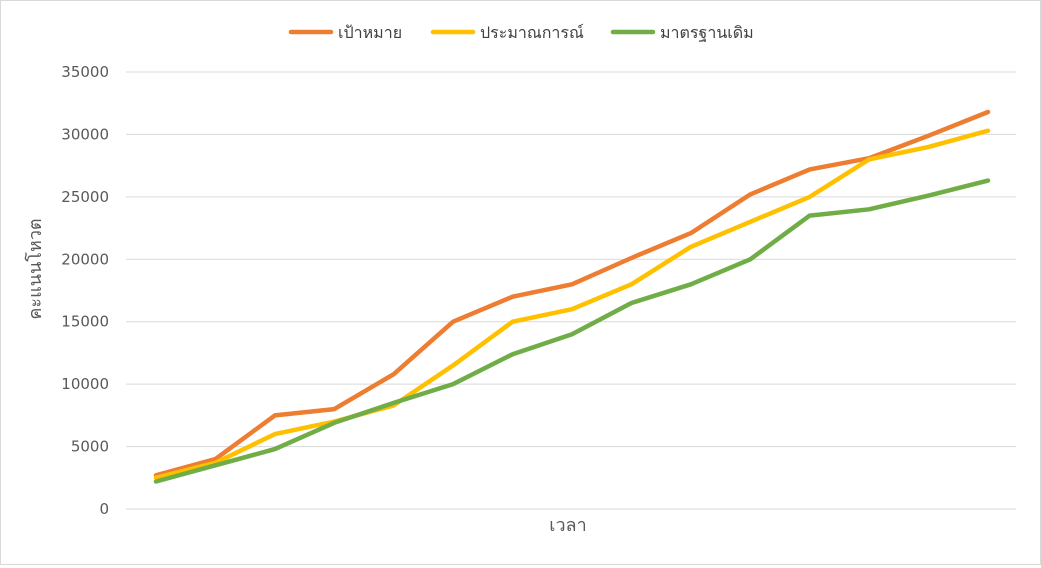 The image size is (1041, 568). What do you see at coordinates (85, 322) in the screenshot?
I see `y-tick-label-15000: 15000` at bounding box center [85, 322].